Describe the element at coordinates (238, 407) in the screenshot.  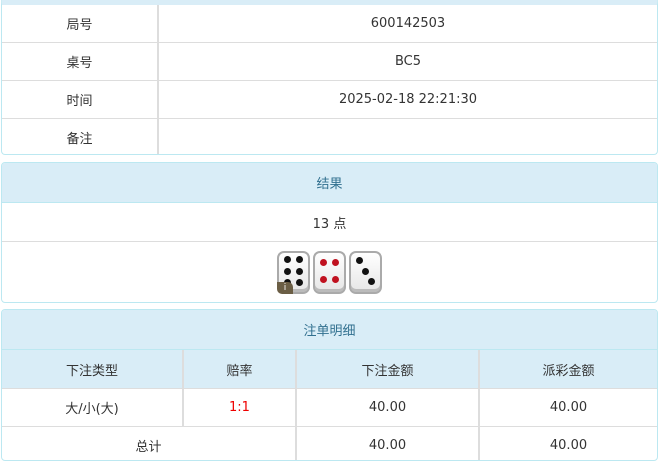
I see `bet-odds: 1:1` at that location.